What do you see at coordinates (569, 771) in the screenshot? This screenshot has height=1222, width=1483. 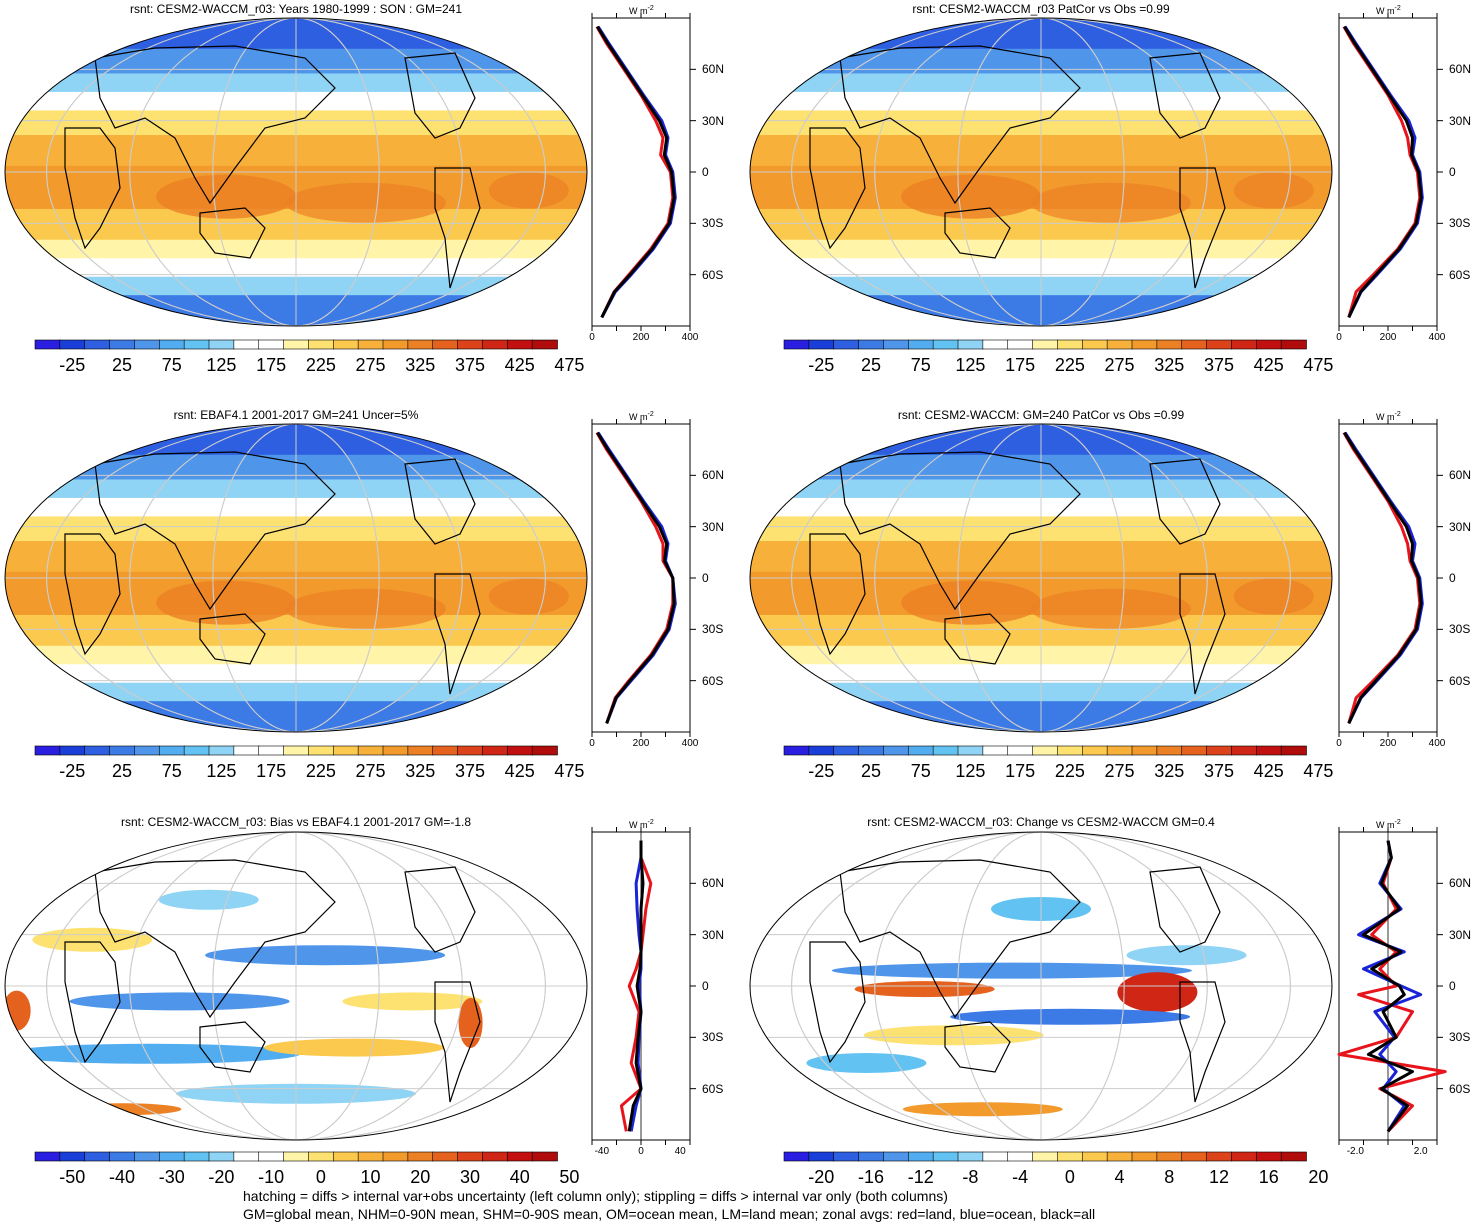 I see `colorbar-label: 475` at bounding box center [569, 771].